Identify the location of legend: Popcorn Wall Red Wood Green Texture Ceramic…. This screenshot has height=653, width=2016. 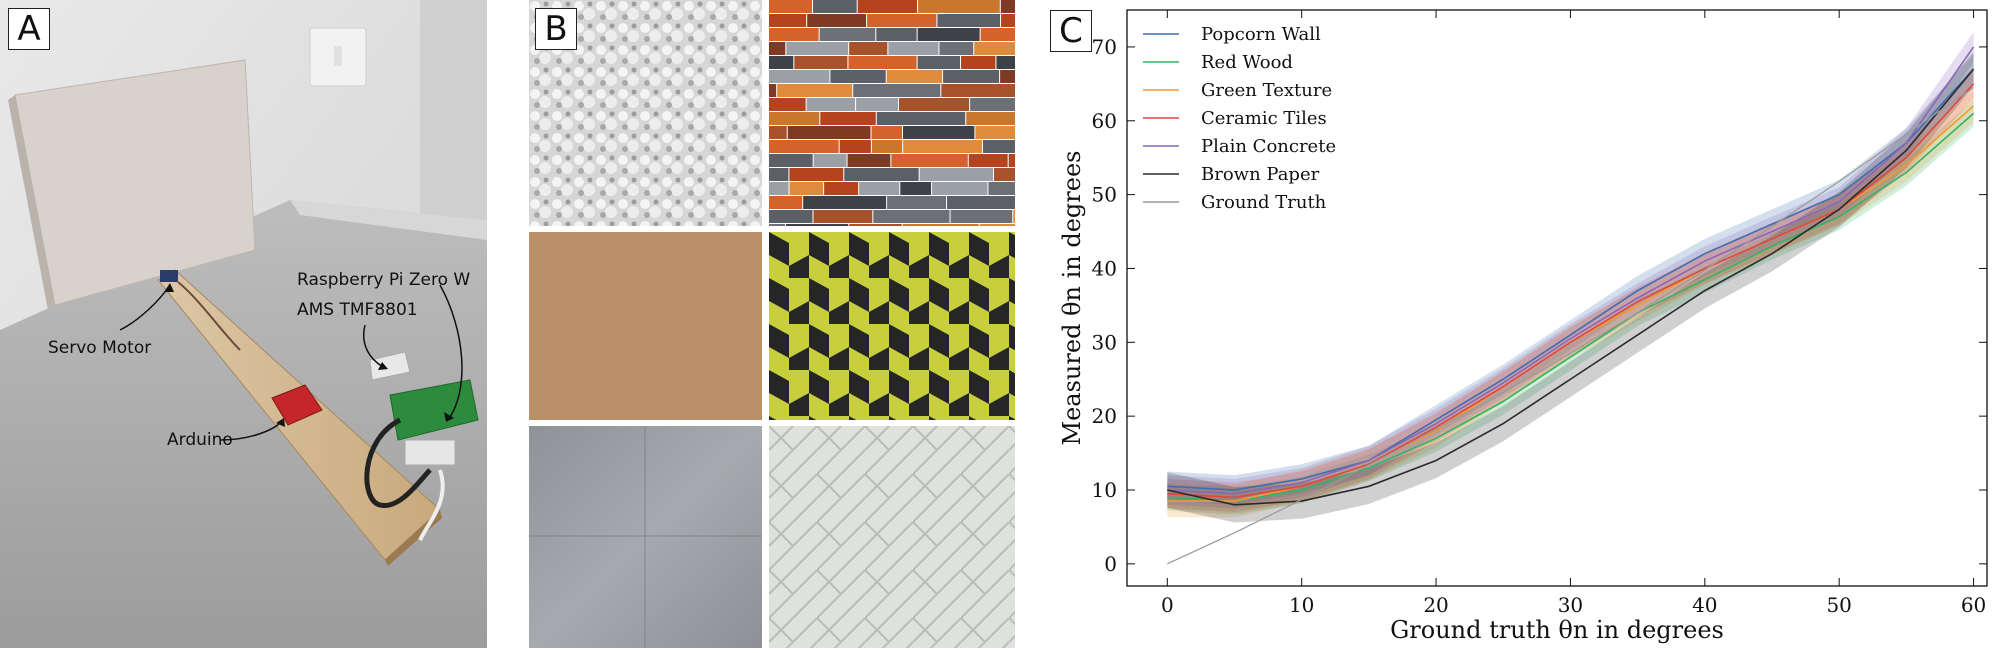
(1239, 118).